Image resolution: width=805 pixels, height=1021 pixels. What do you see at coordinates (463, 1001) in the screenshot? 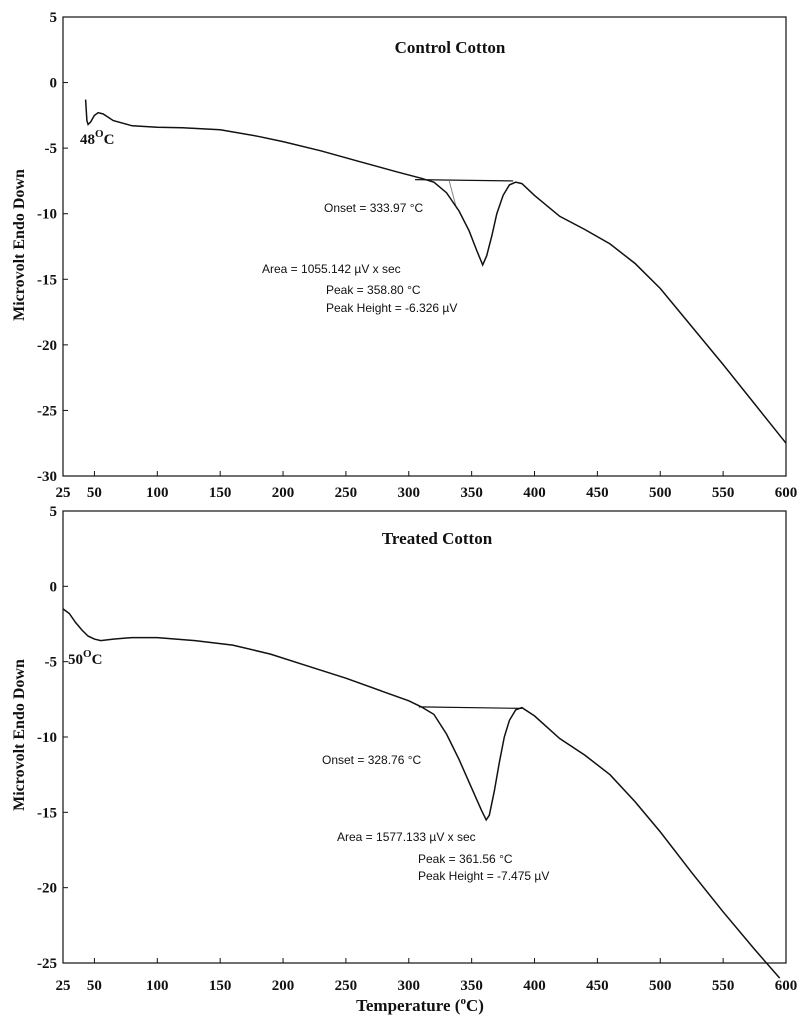
I see `x-axis-label-degree: o` at bounding box center [463, 1001].